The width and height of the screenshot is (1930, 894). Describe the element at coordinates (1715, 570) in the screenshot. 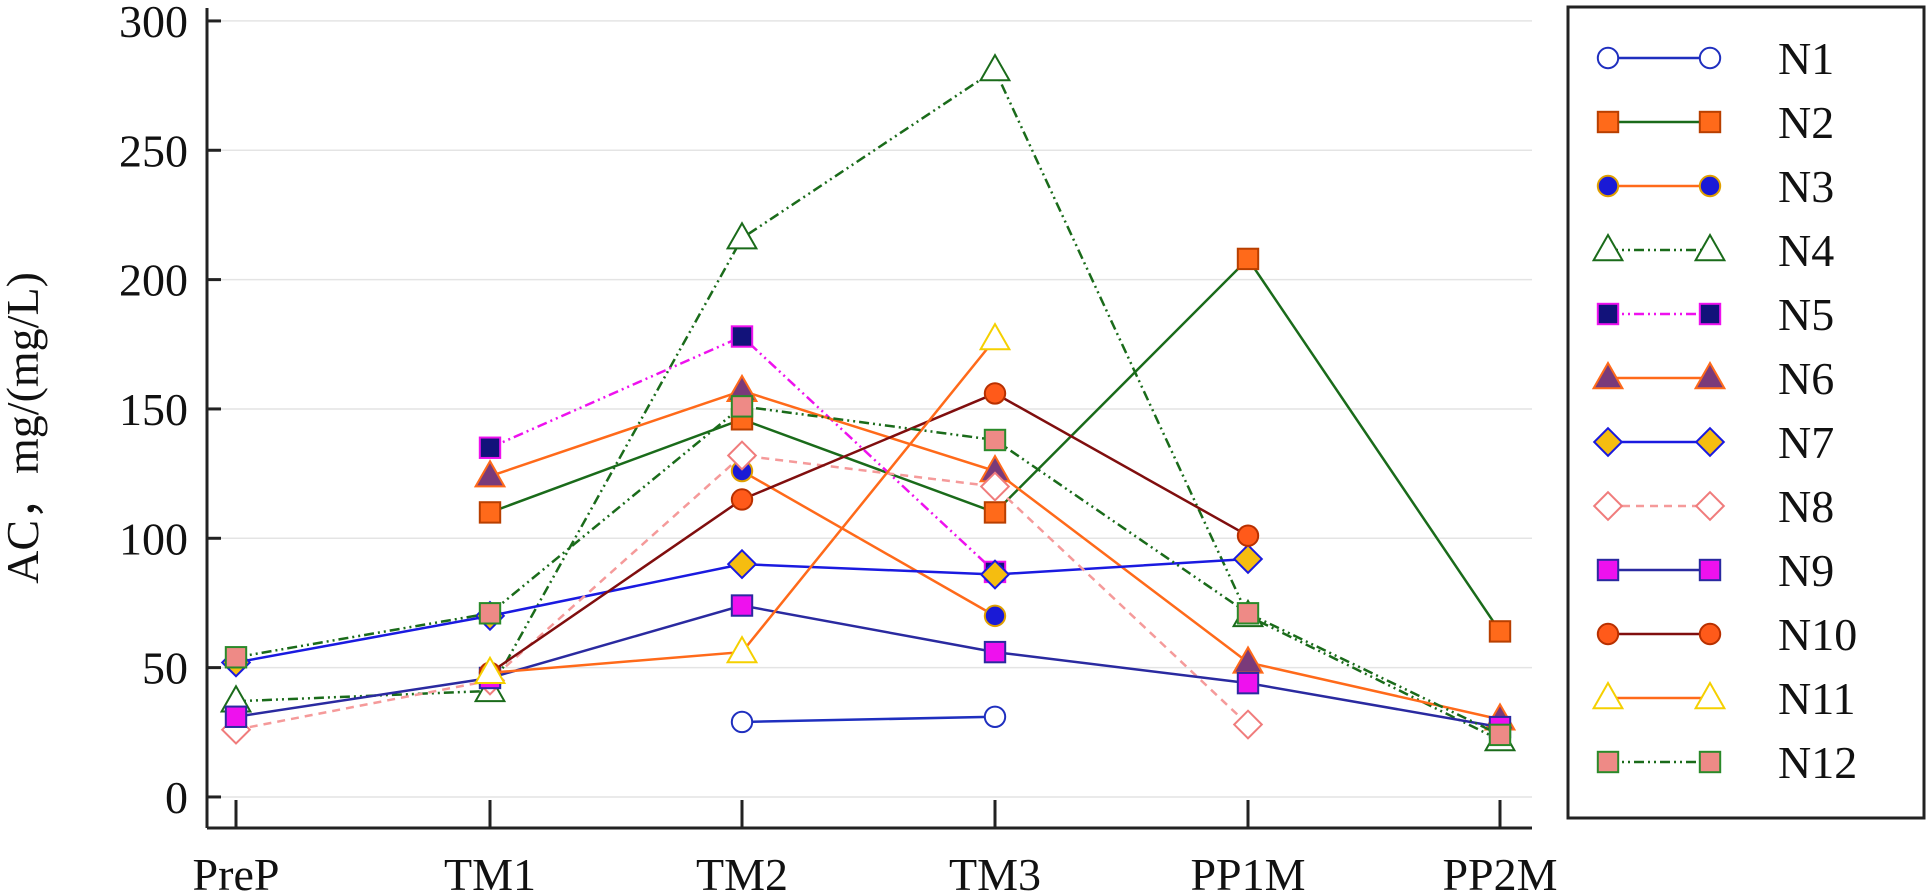

I see `legend-item-n9: N9` at that location.